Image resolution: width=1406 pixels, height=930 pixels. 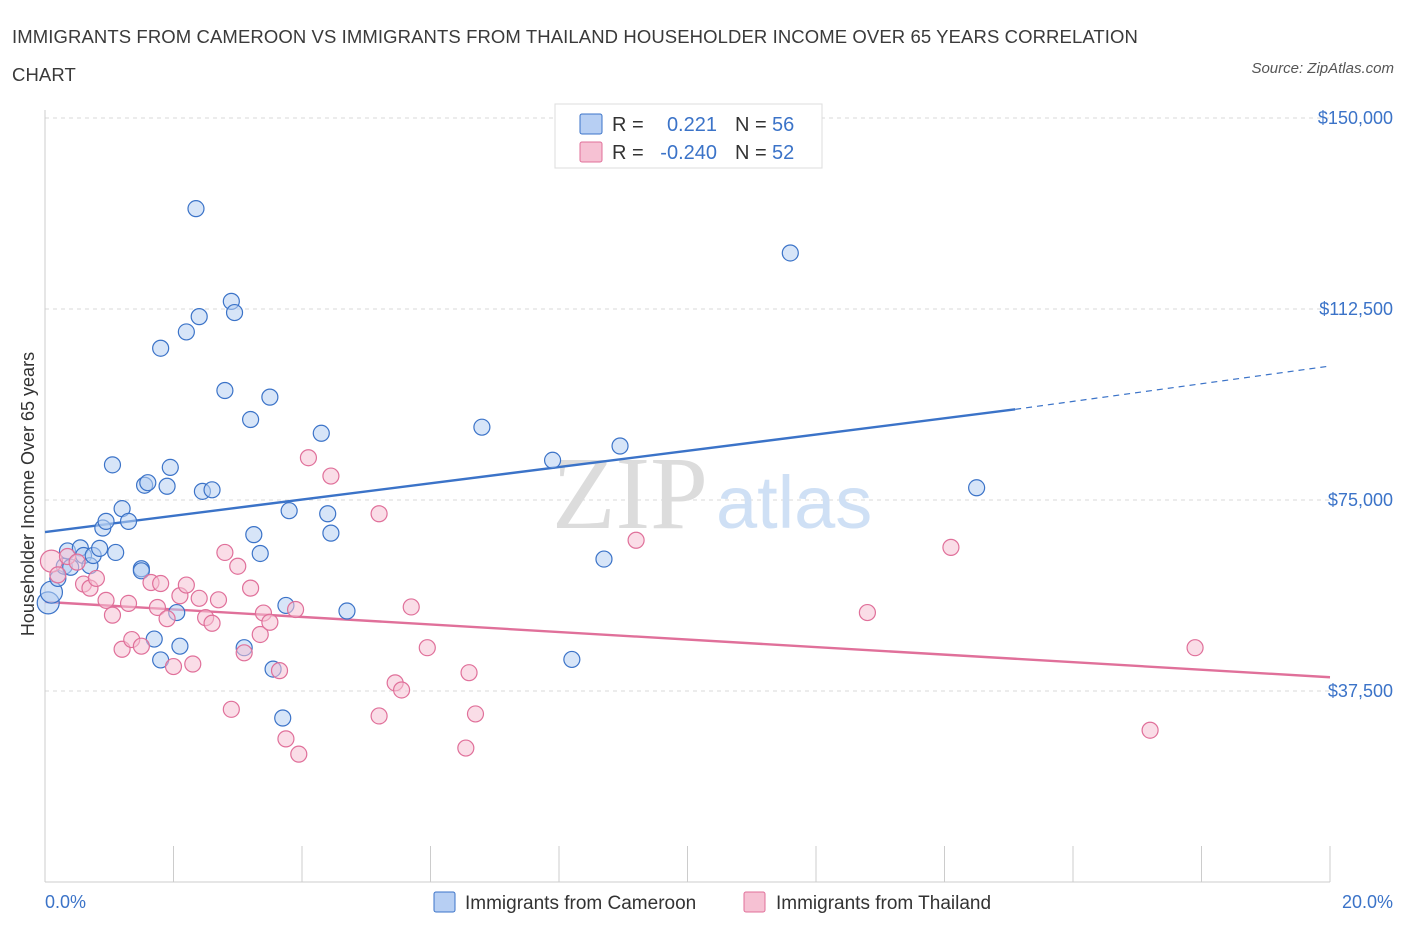 What do you see at coordinates (591, 124) in the screenshot?
I see `legend-swatch-cameroon` at bounding box center [591, 124].